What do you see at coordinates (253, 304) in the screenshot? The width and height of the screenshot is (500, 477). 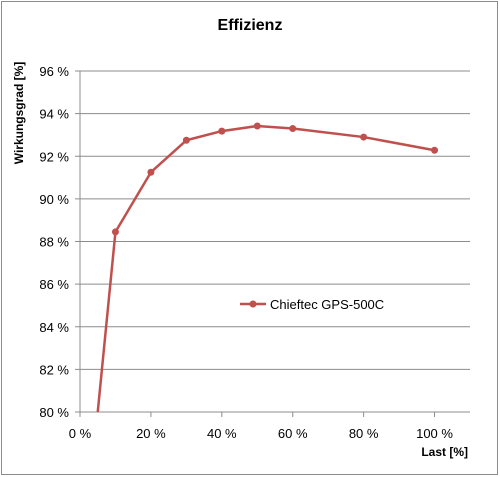 I see `legend-marker` at bounding box center [253, 304].